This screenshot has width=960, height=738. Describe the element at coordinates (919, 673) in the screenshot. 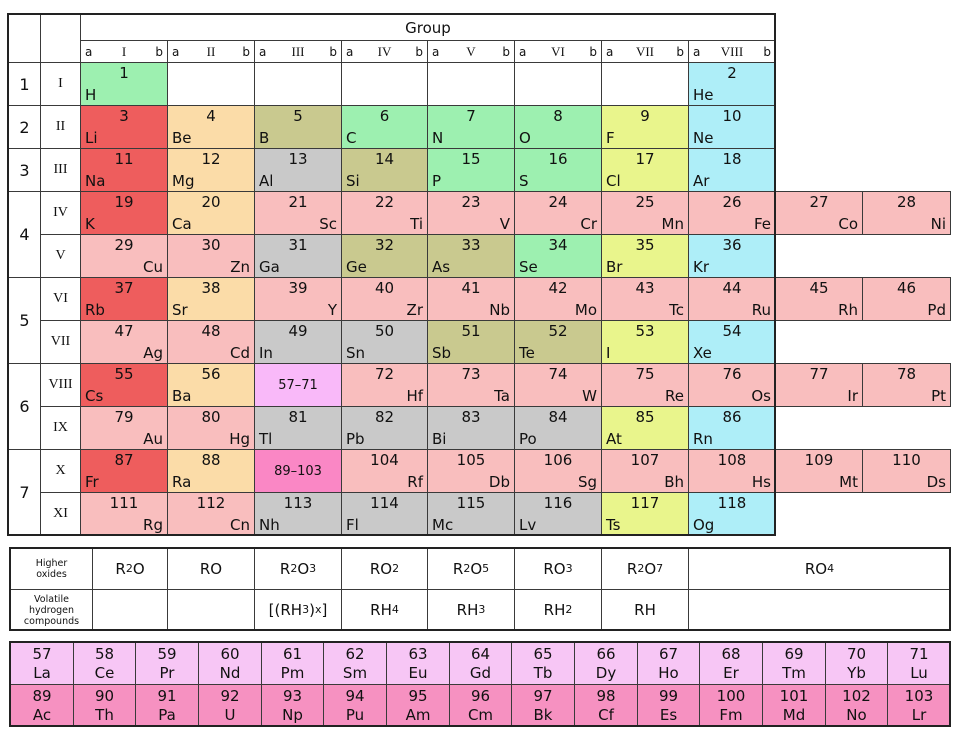

I see `element-symbol: Lu` at that location.